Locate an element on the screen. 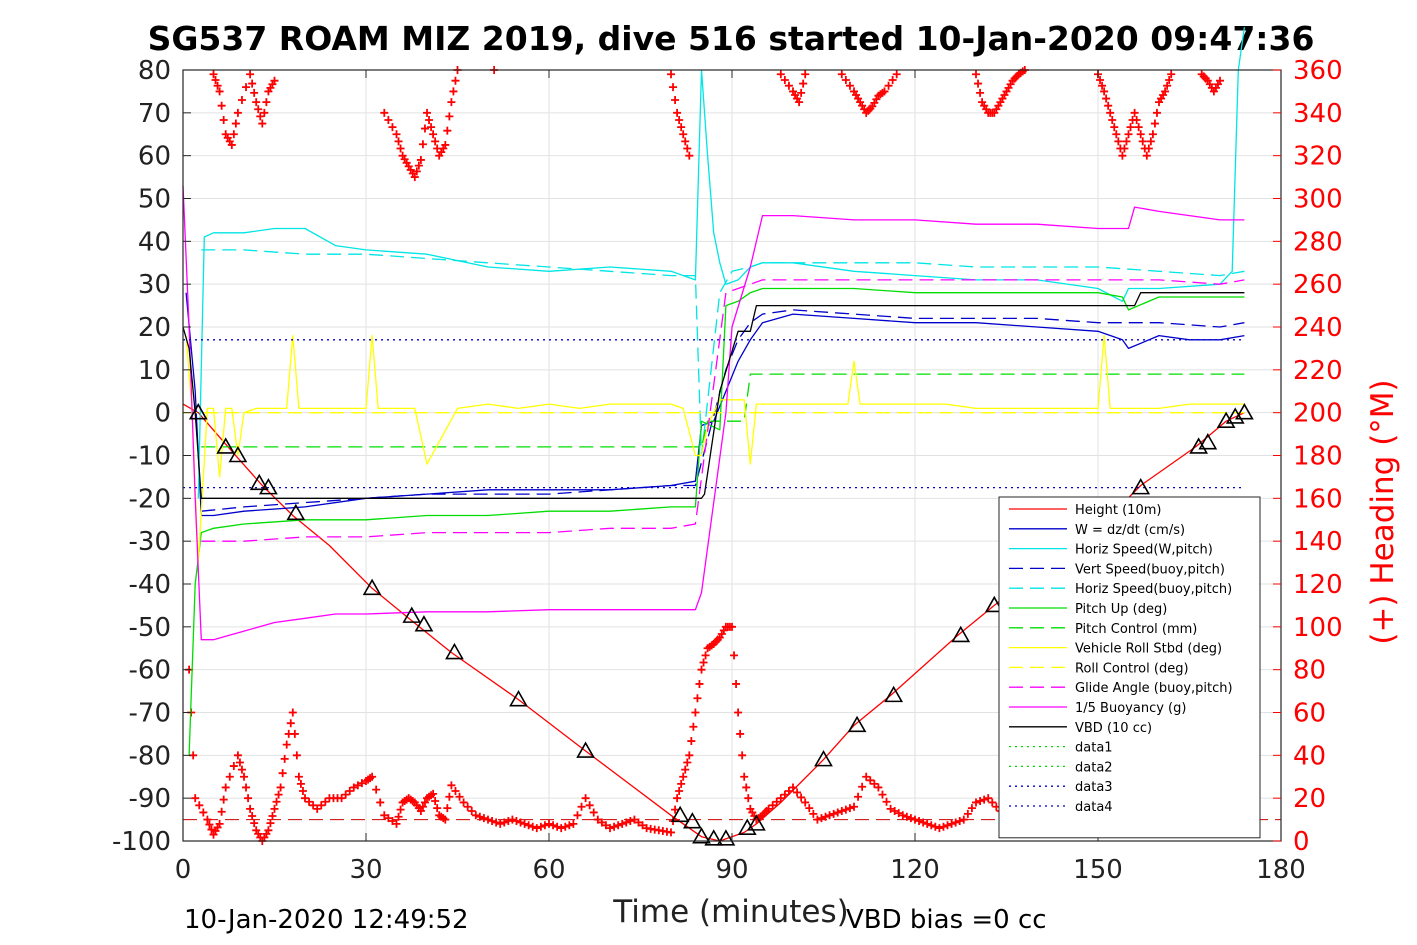 Image resolution: width=1417 pixels, height=945 pixels. legend-label: Horiz Speed(W,pitch) is located at coordinates (1144, 550).